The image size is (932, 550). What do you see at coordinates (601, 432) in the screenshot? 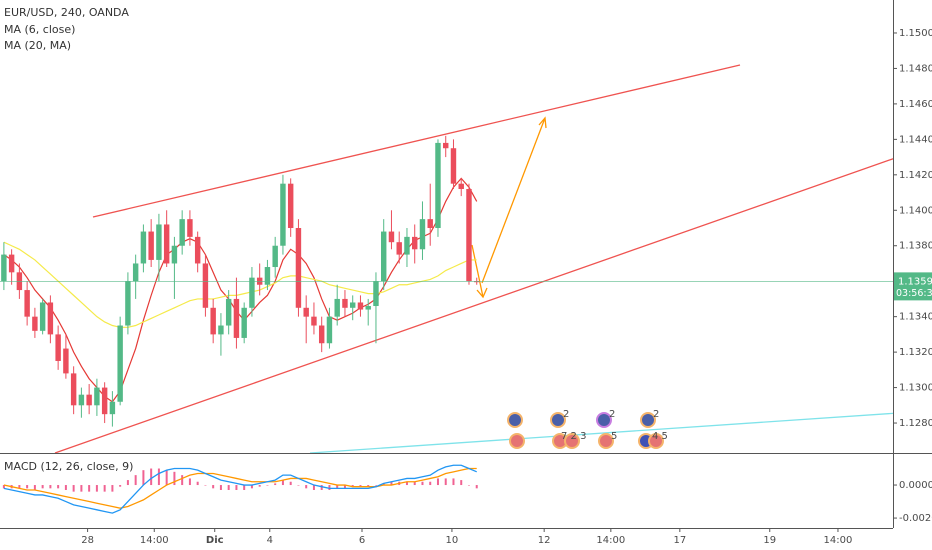
I see `trend-line` at bounding box center [601, 432].